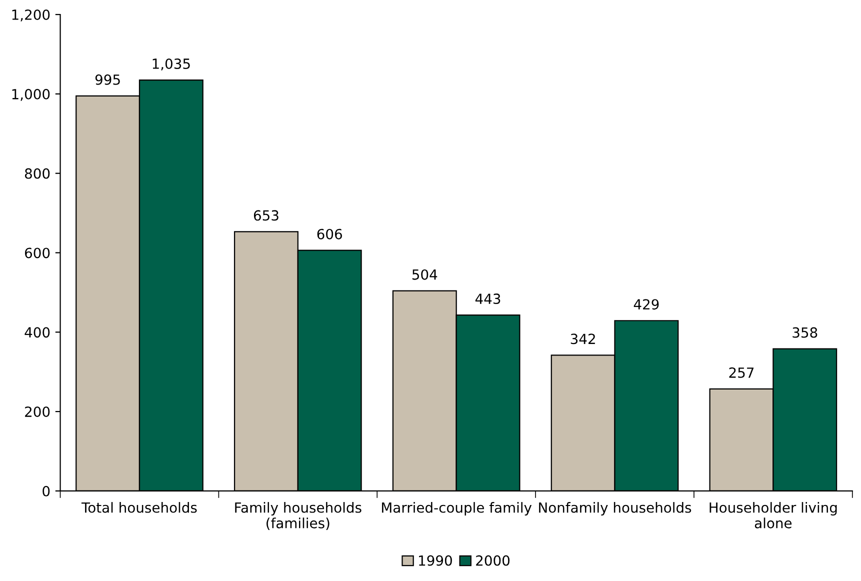 This screenshot has height=581, width=861. What do you see at coordinates (107, 79) in the screenshot?
I see `data-label: 995` at bounding box center [107, 79].